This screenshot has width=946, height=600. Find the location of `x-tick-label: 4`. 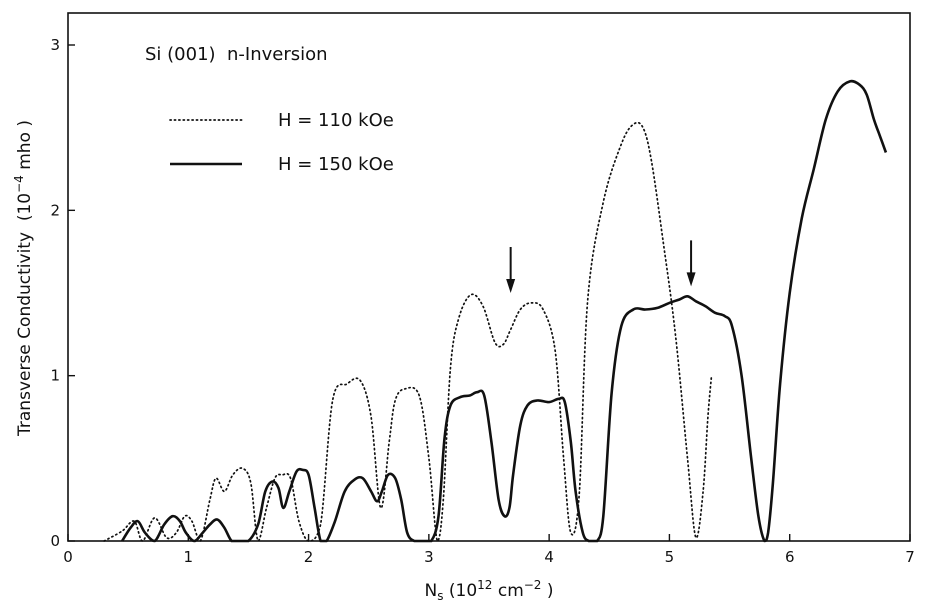

x-tick-label: 4 is located at coordinates (549, 557).